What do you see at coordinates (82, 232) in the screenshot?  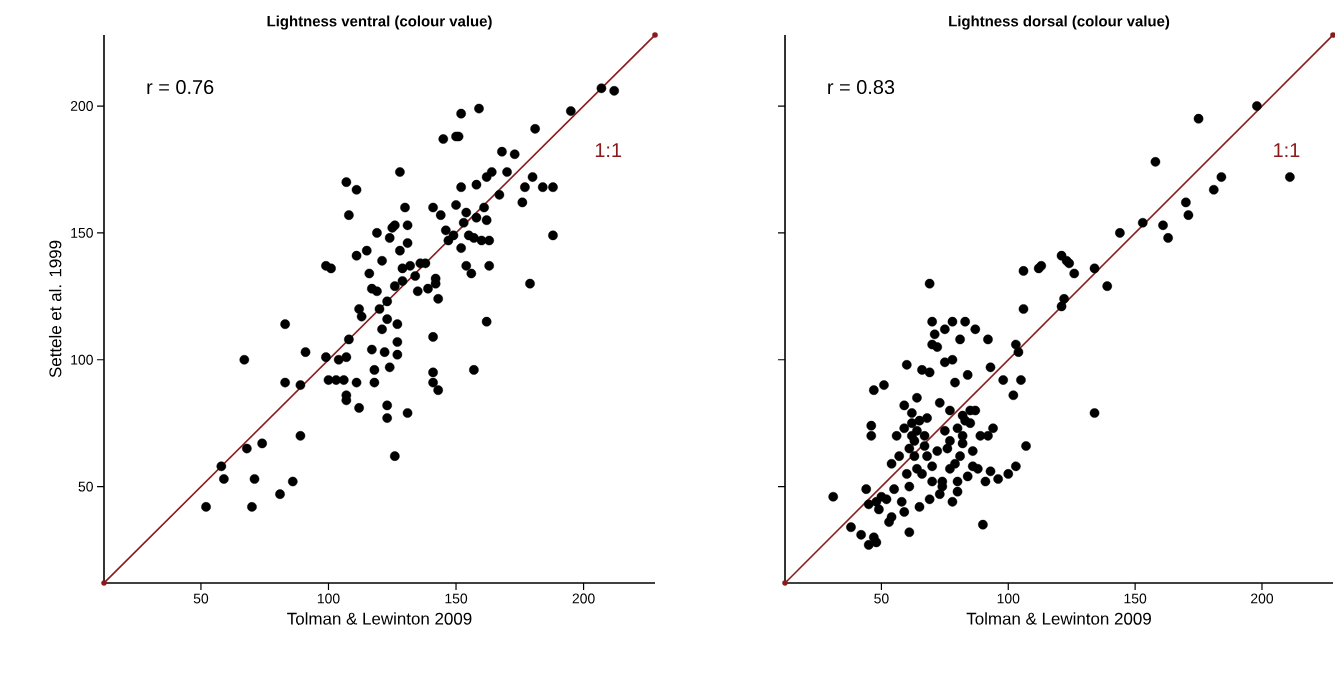 I see `y-tick-label: 150` at bounding box center [82, 232].